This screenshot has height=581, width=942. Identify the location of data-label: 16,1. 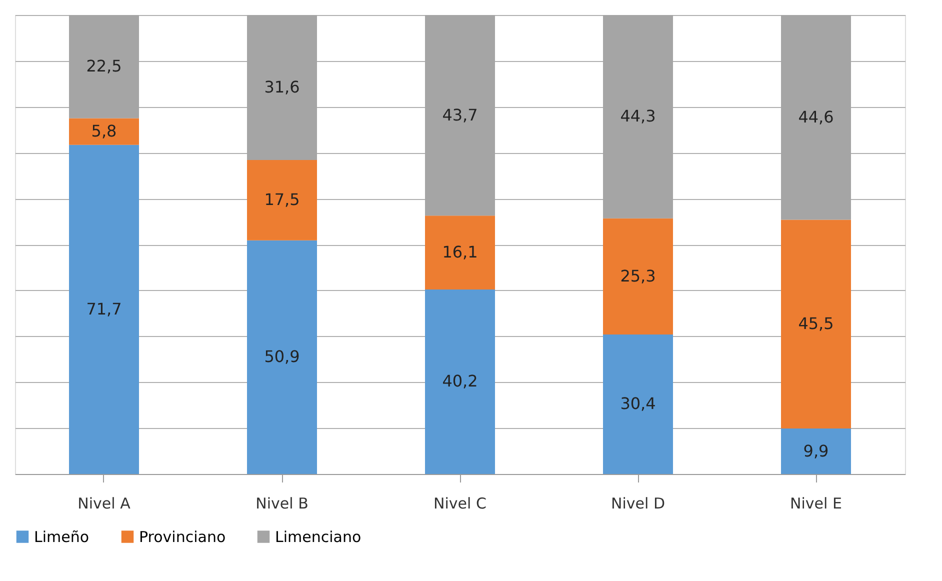
(460, 252).